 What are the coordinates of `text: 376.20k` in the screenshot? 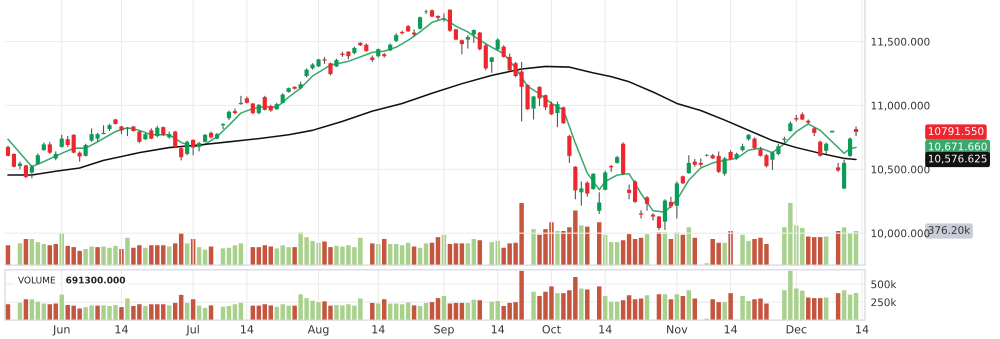 It's located at (949, 230).